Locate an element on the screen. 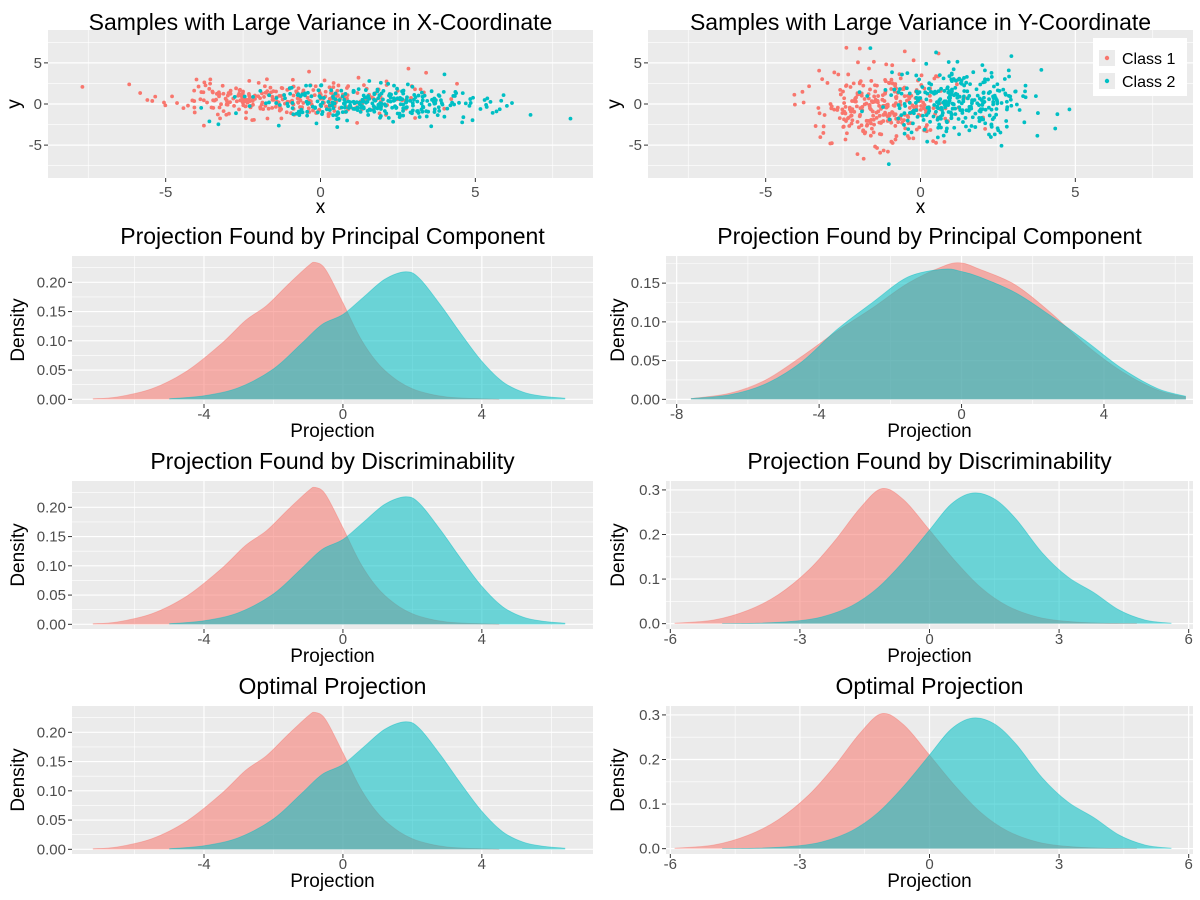  x-tick-label: 5 is located at coordinates (1075, 192).